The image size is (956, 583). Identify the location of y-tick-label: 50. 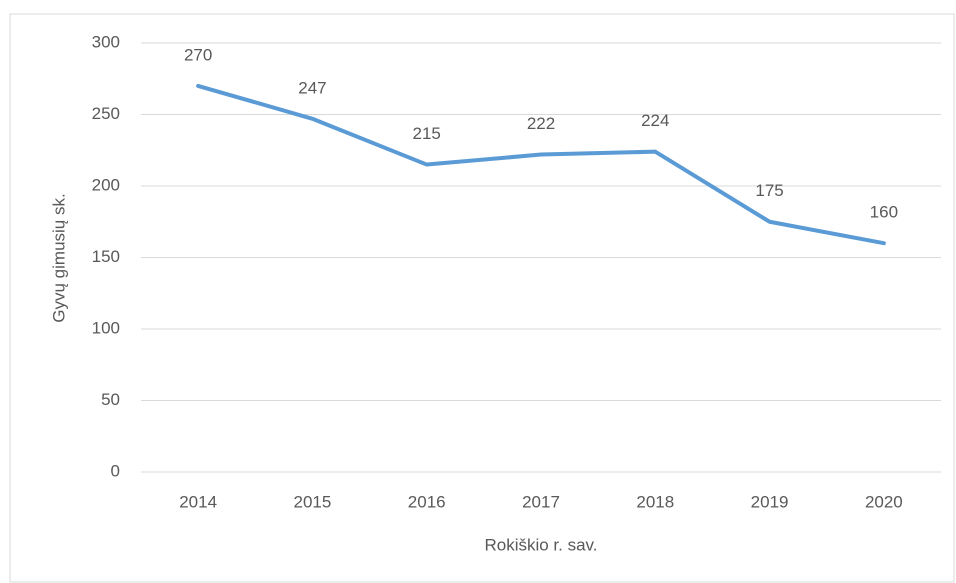
(110, 399).